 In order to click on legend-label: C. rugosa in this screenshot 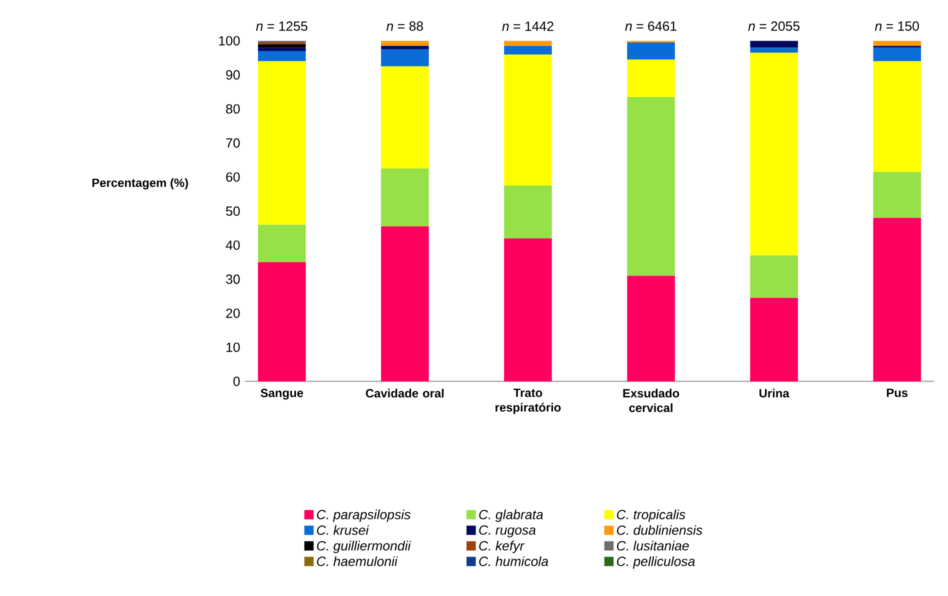, I will do `click(507, 531)`.